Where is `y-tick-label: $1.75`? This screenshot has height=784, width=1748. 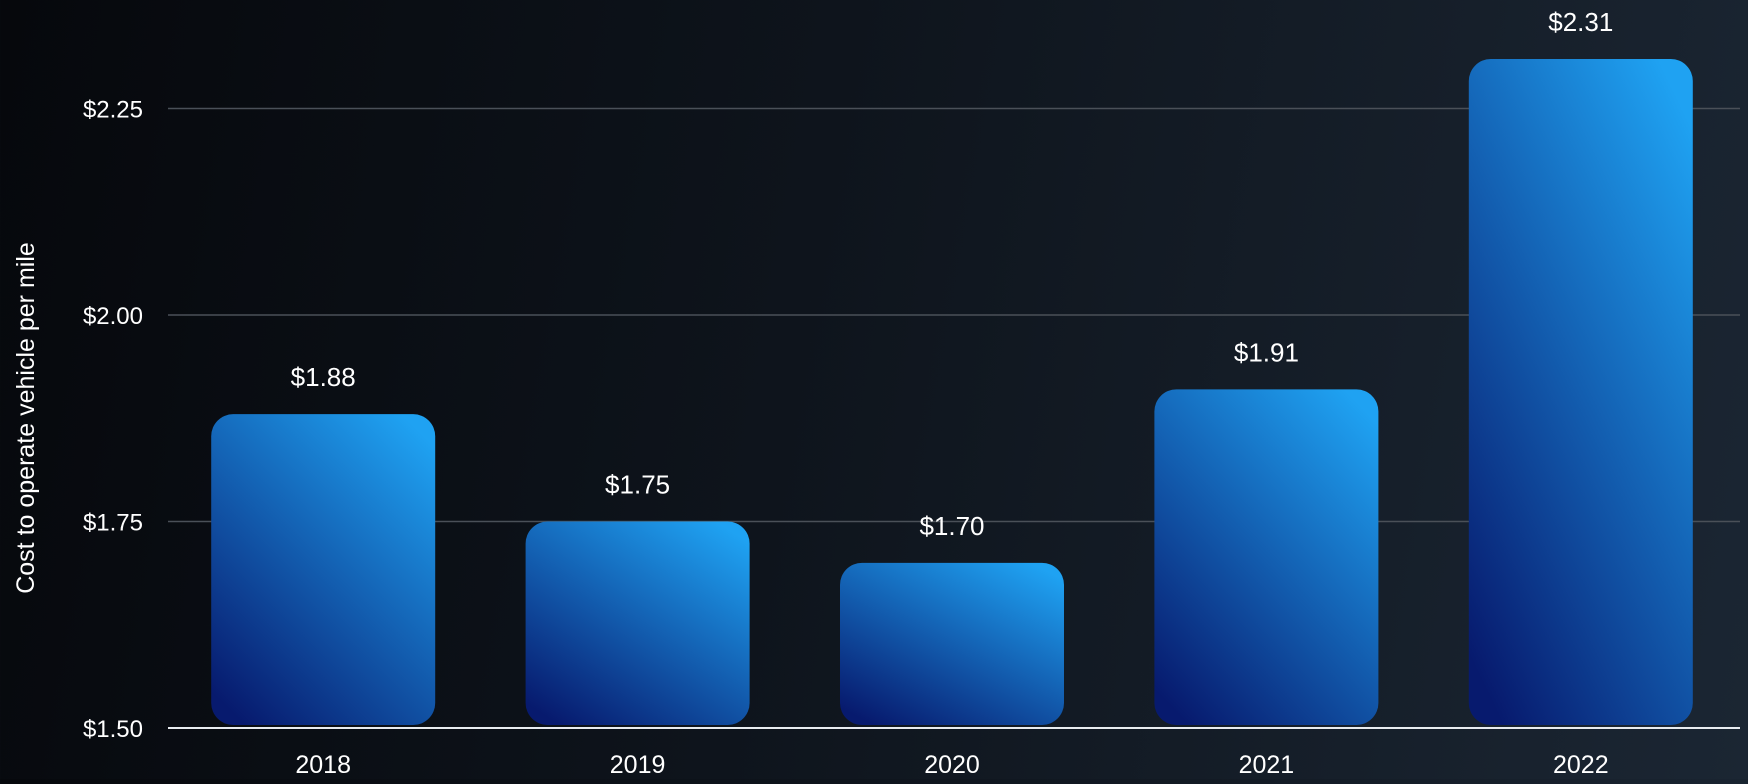 y-tick-label: $1.75 is located at coordinates (113, 523).